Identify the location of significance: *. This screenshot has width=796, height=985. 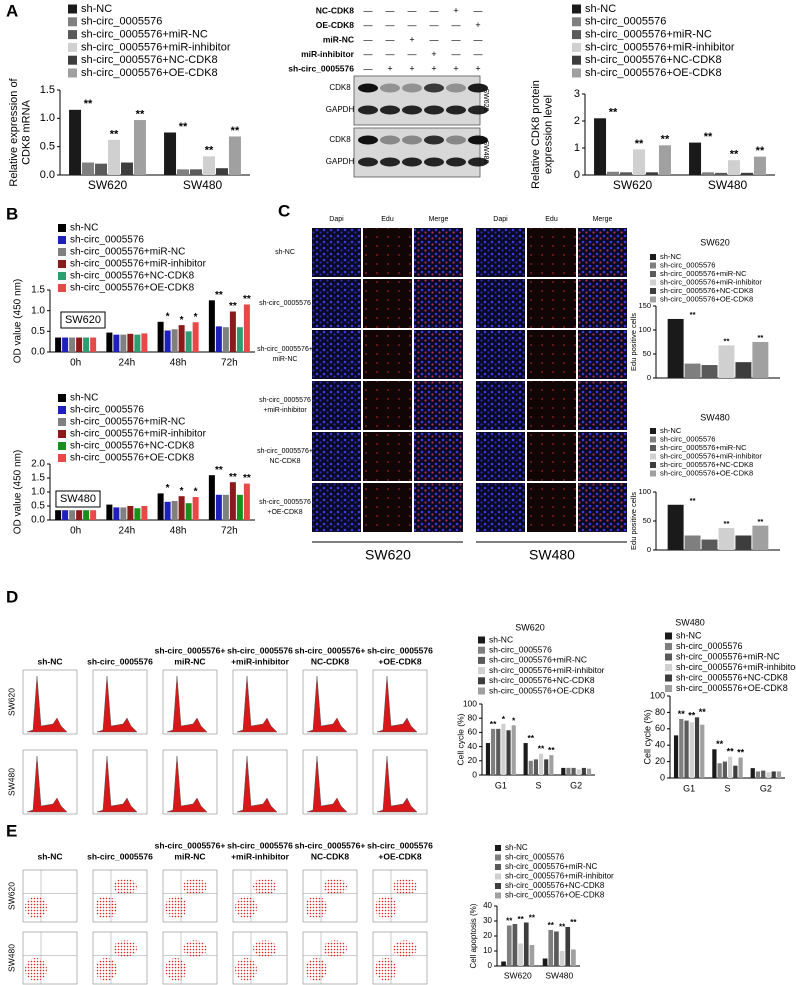
(196, 492).